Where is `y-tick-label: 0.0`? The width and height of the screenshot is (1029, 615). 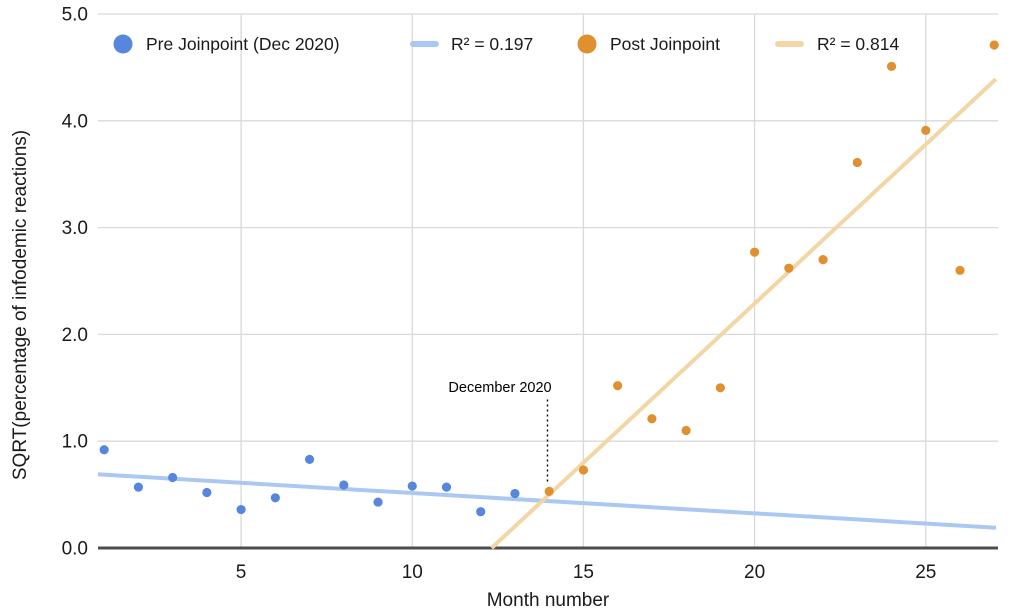 y-tick-label: 0.0 is located at coordinates (75, 549).